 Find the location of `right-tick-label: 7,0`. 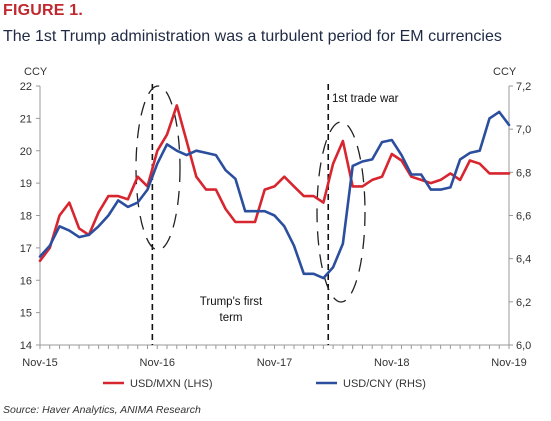

right-tick-label: 7,0 is located at coordinates (523, 130).